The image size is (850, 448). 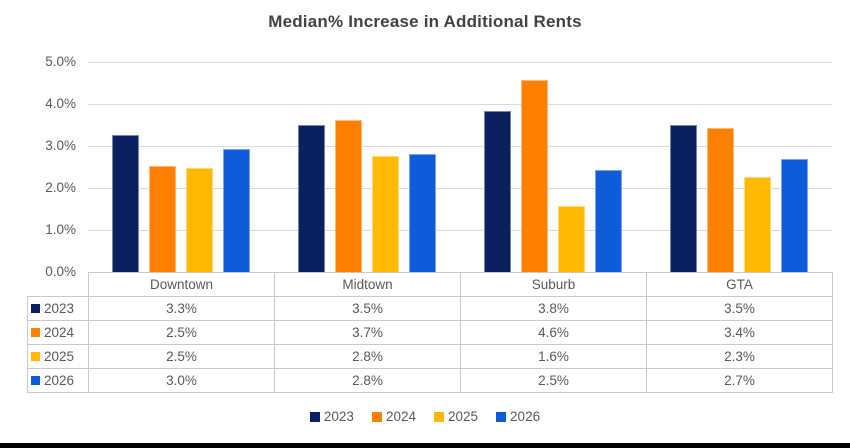 I want to click on legend-item-2023: 2023, so click(x=331, y=416).